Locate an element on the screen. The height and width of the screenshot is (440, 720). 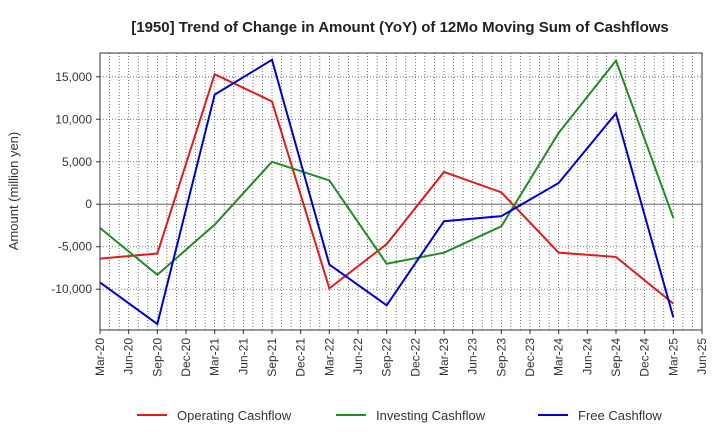
y-tick-label: 10,000 is located at coordinates (73, 119).